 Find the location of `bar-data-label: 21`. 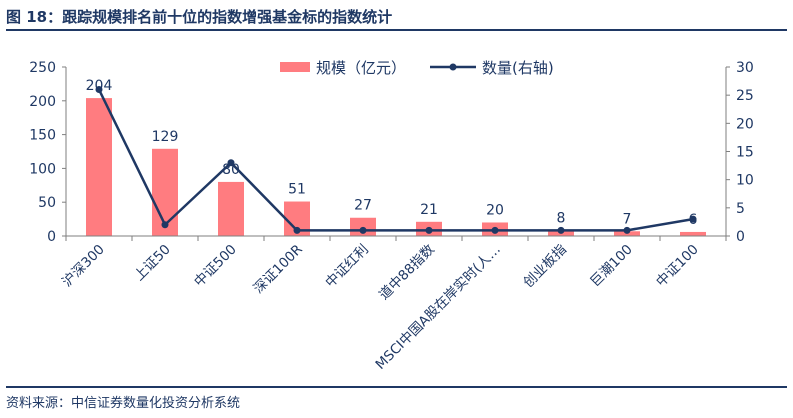

bar-data-label: 21 is located at coordinates (429, 210).